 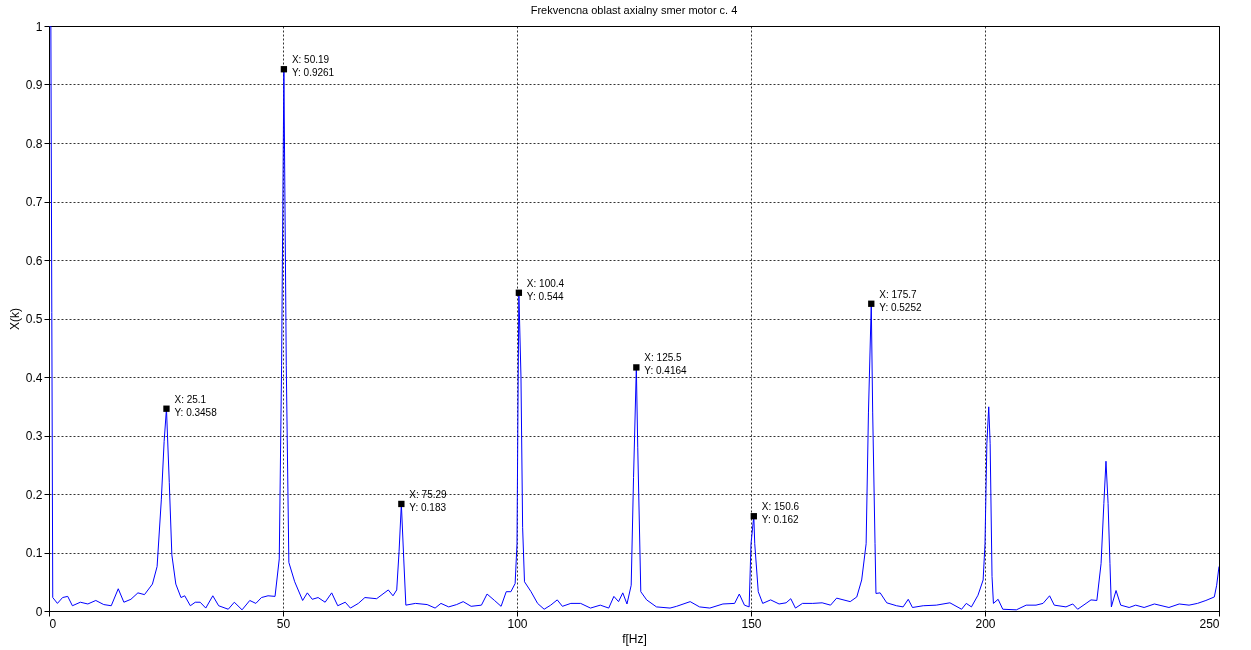 What do you see at coordinates (751, 623) in the screenshot?
I see `x-tick-label: 150` at bounding box center [751, 623].